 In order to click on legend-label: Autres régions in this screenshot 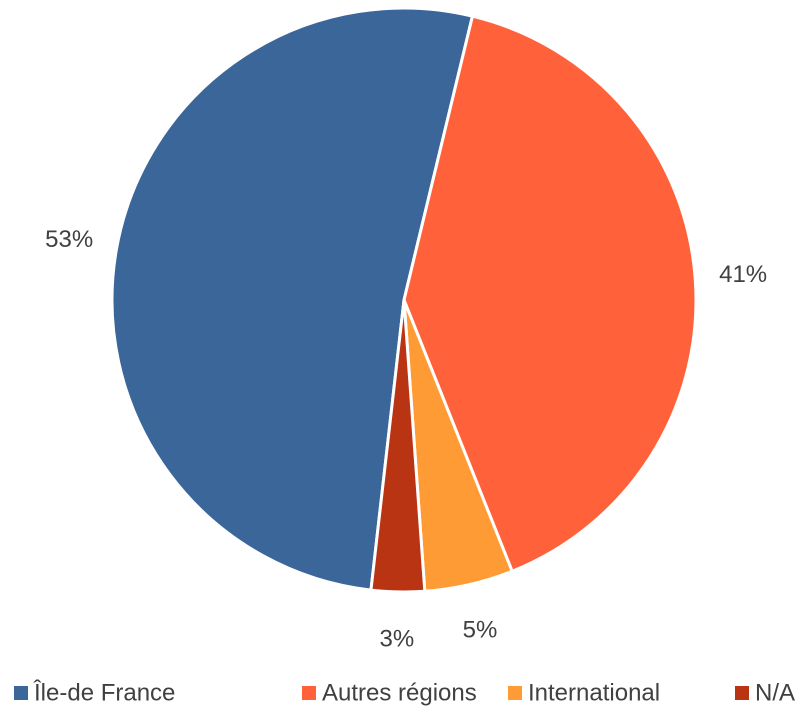, I will do `click(399, 692)`.